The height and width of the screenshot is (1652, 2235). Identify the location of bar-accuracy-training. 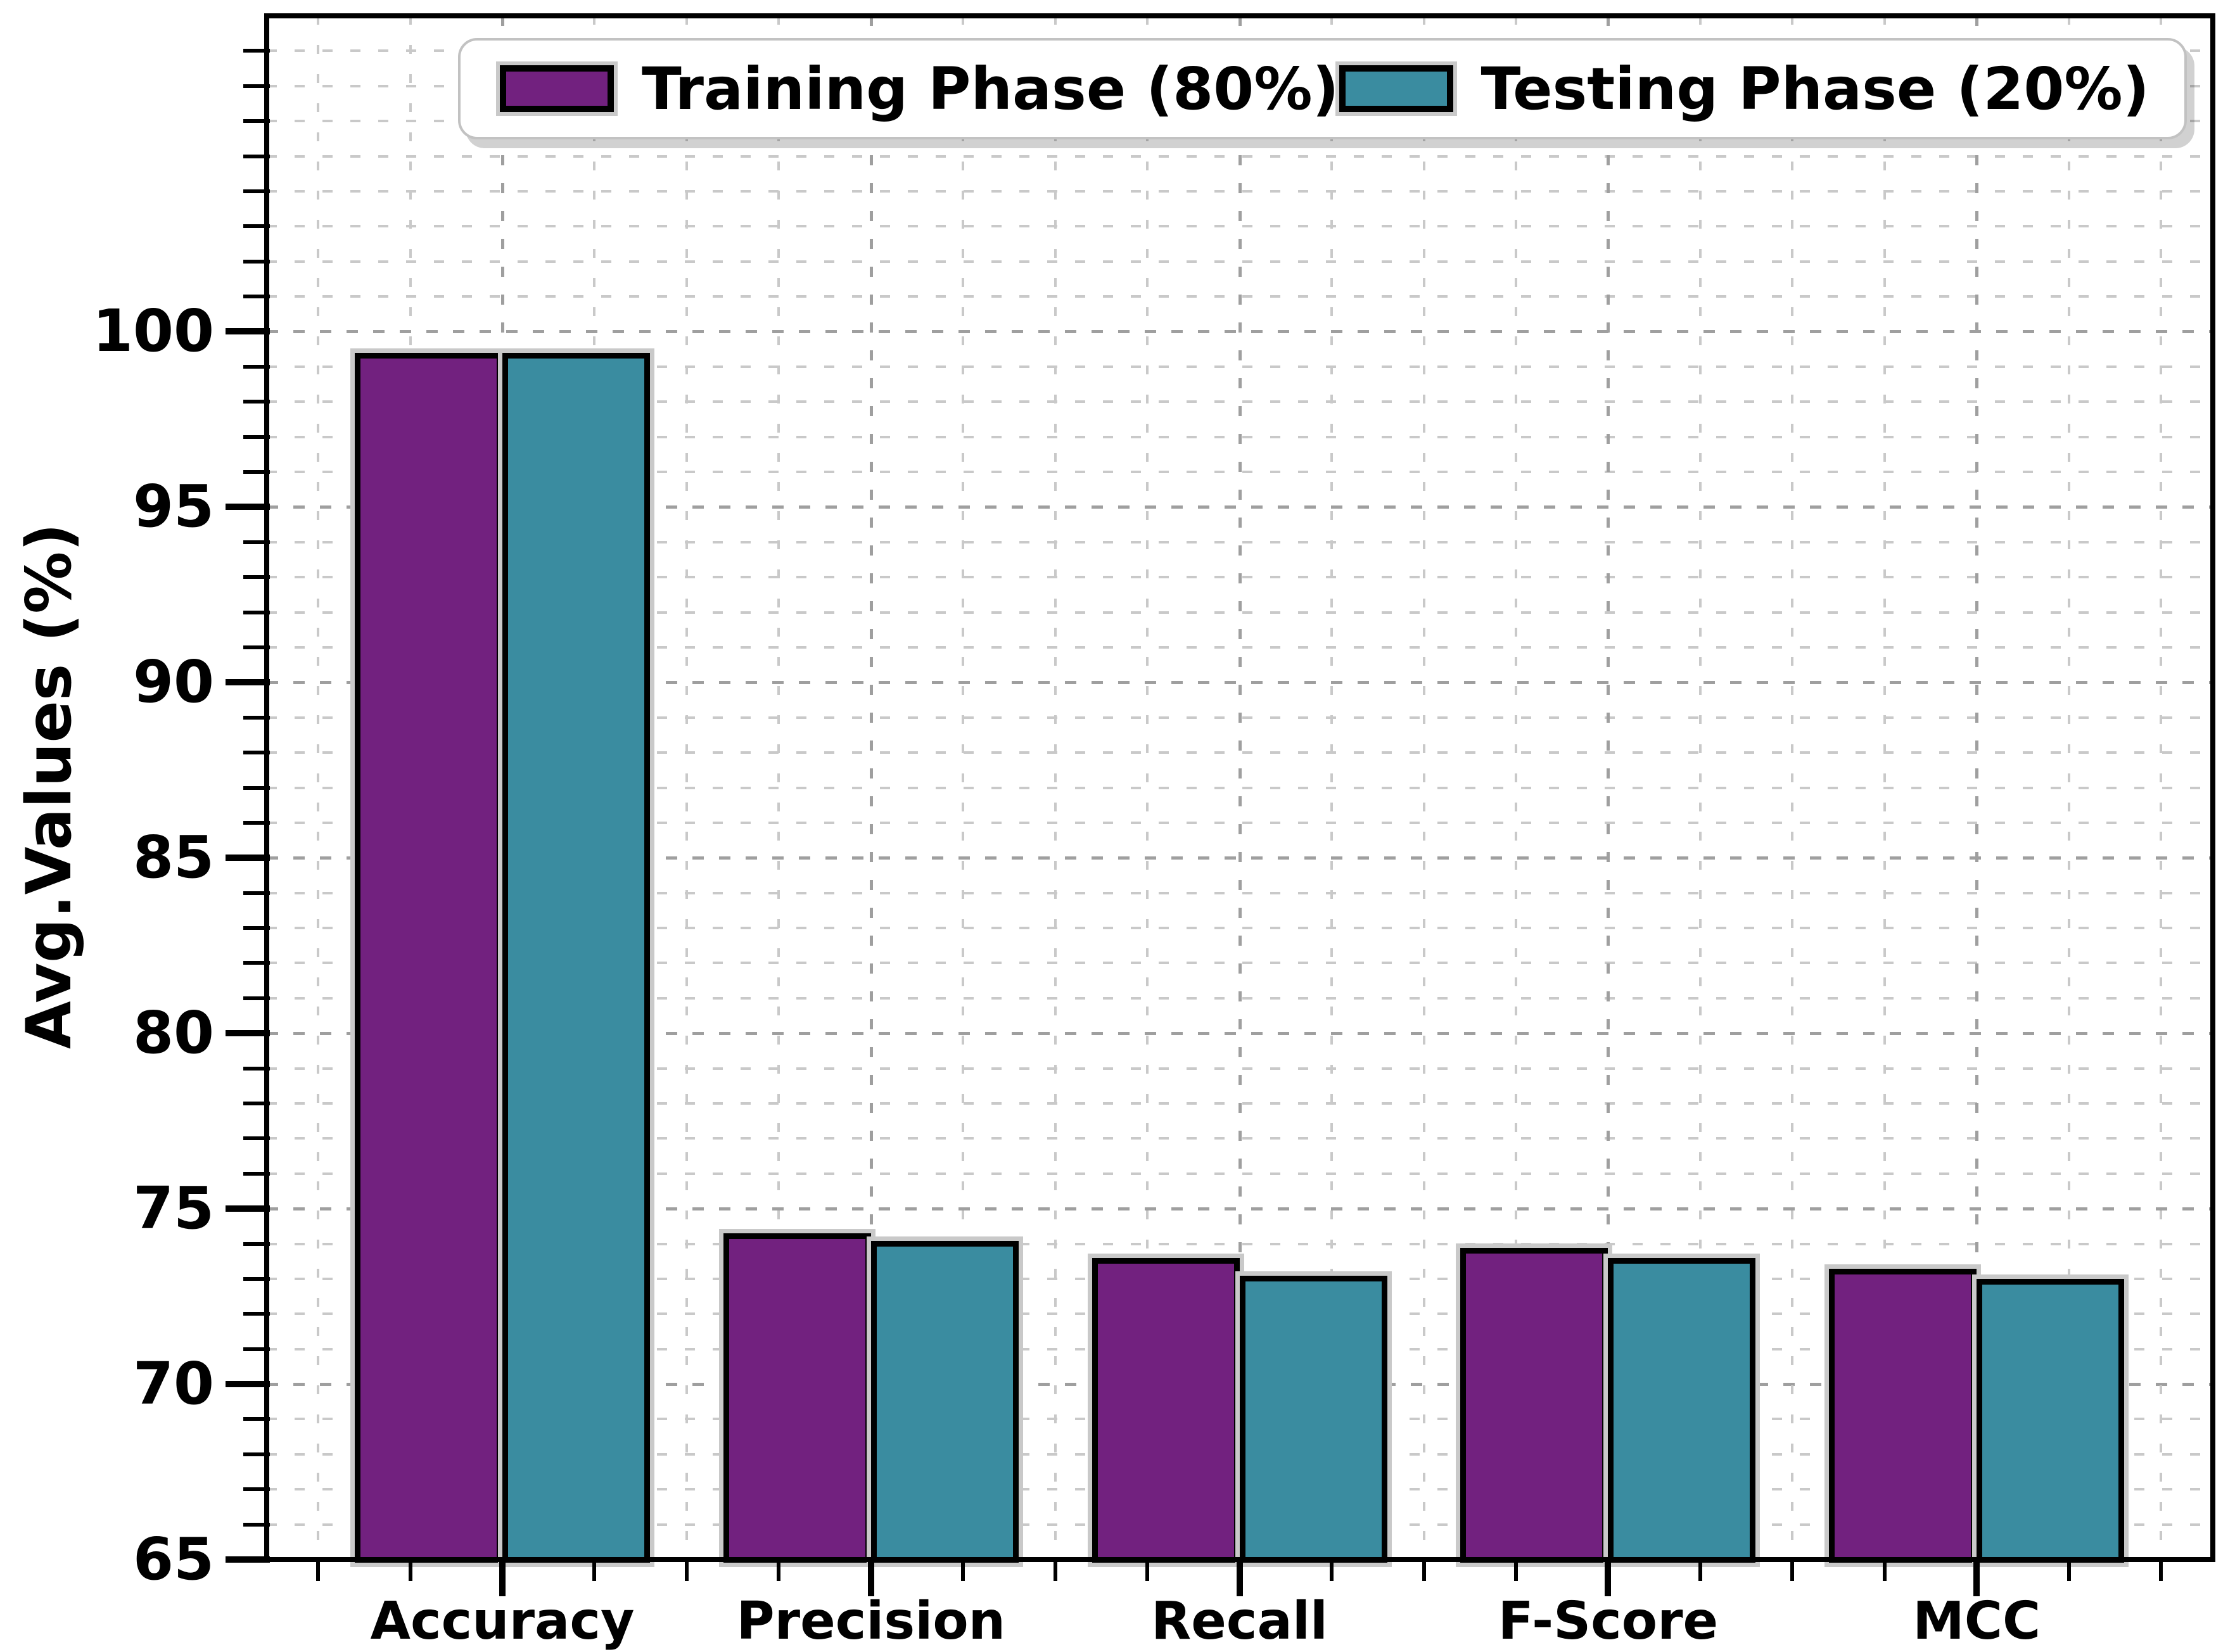
(428, 957).